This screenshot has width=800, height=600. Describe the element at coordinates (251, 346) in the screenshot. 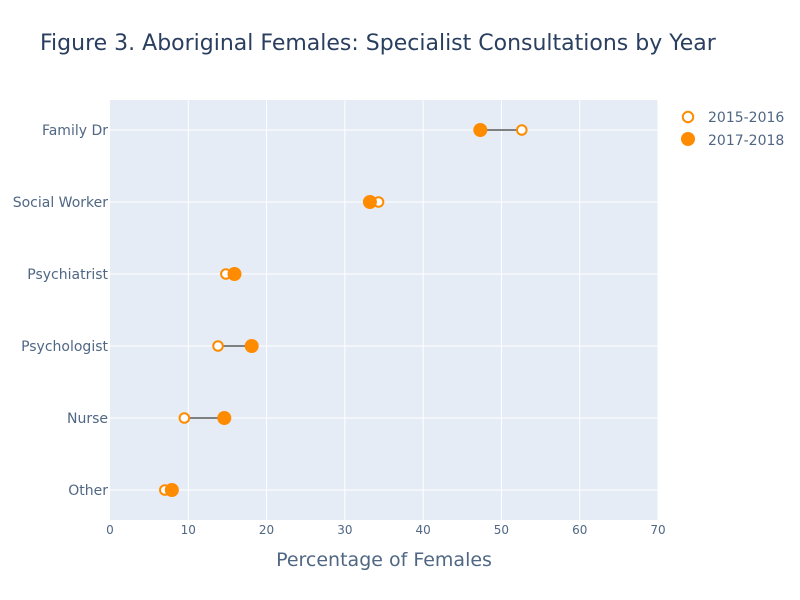

I see `marker-2017-2018-psychologist` at that location.